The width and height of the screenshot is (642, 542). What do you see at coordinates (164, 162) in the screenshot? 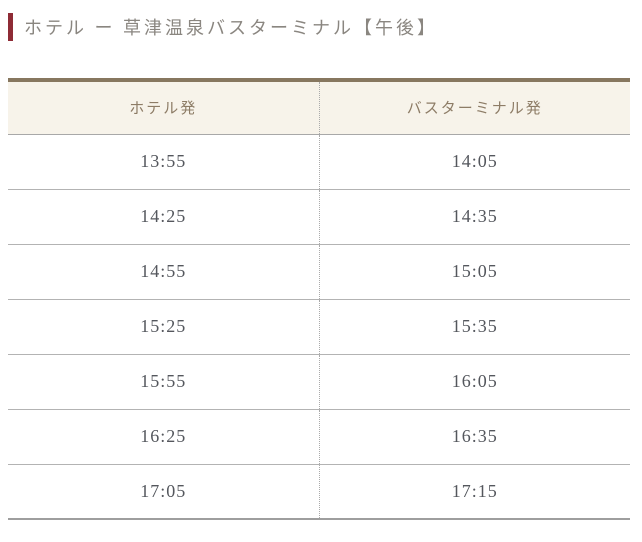
I see `hotel-departure-time: 13:55` at bounding box center [164, 162].